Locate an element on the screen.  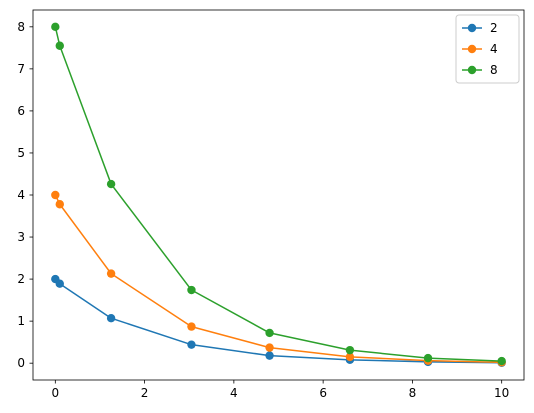
legend-item-2: 2 is located at coordinates (480, 28).